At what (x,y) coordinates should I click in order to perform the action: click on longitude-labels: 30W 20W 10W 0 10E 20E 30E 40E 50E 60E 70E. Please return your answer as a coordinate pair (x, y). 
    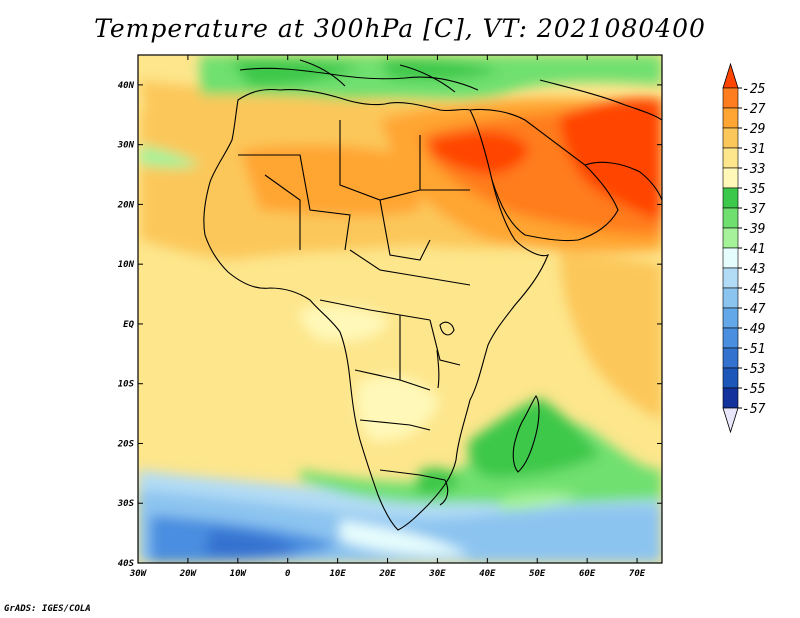
    Looking at the image, I should click on (387, 574).